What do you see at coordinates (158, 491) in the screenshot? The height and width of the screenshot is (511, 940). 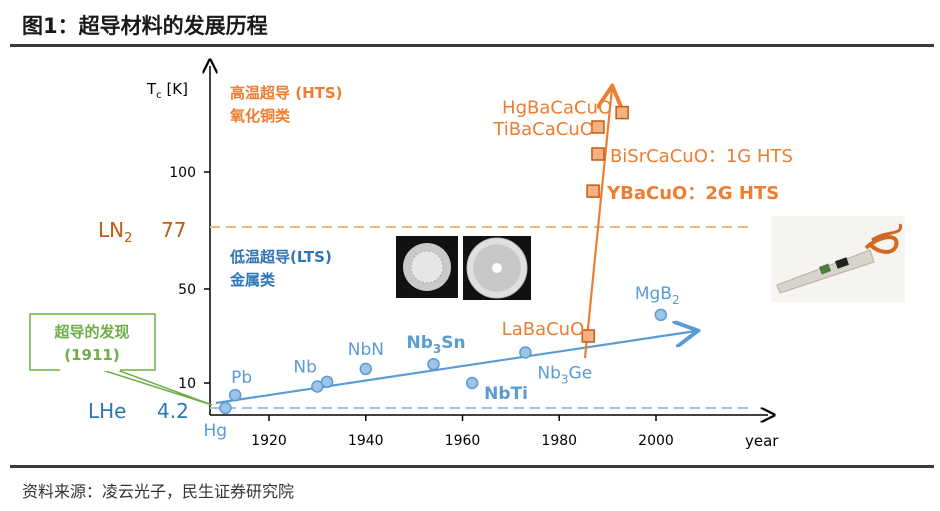 I see `source-note: 资料来源：凌云光子，民生证券研究院` at bounding box center [158, 491].